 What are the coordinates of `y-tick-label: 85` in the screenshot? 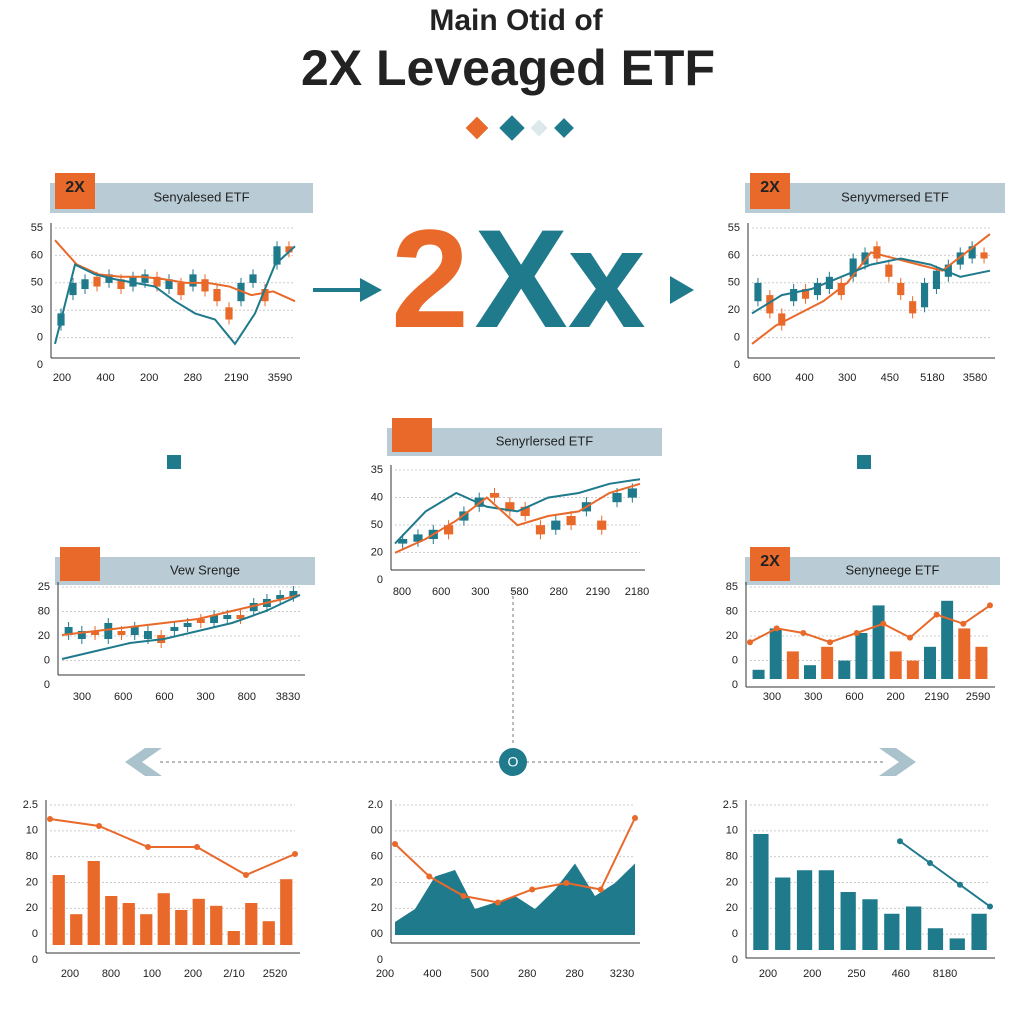 It's located at (732, 587).